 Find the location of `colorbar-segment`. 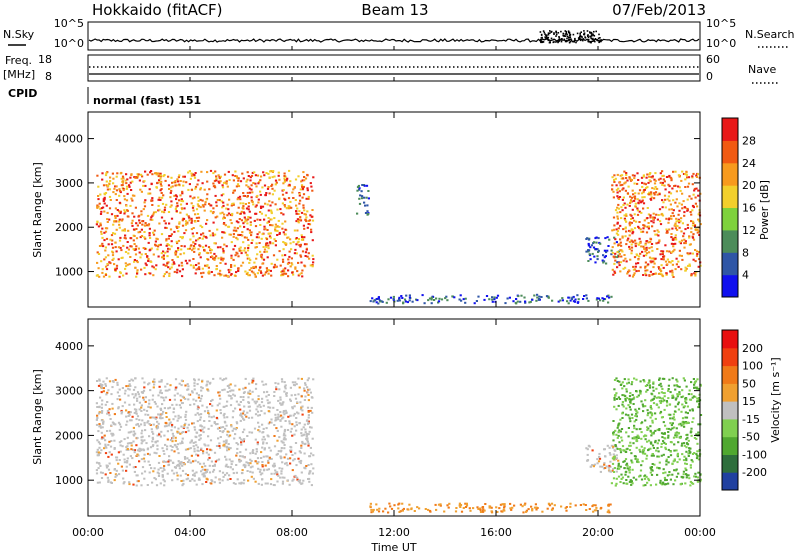

colorbar-segment is located at coordinates (730, 129).